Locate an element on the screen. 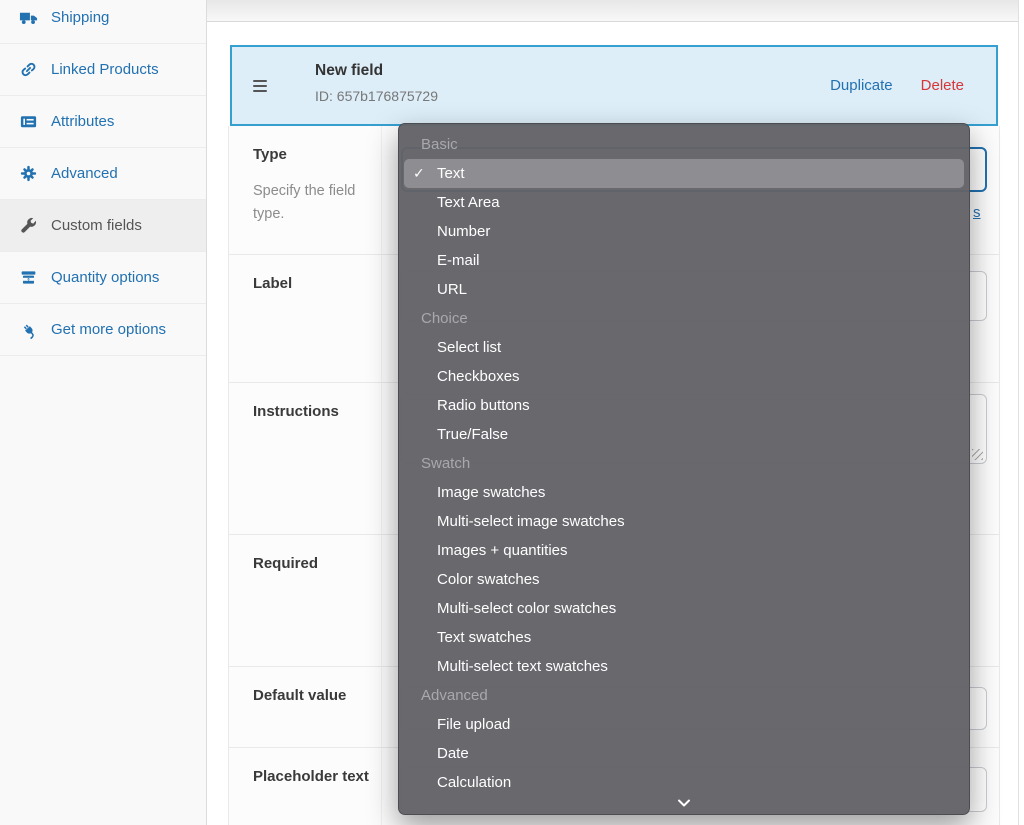 Image resolution: width=1024 pixels, height=825 pixels. dropdown-option-e-mail: E-mail is located at coordinates (458, 260).